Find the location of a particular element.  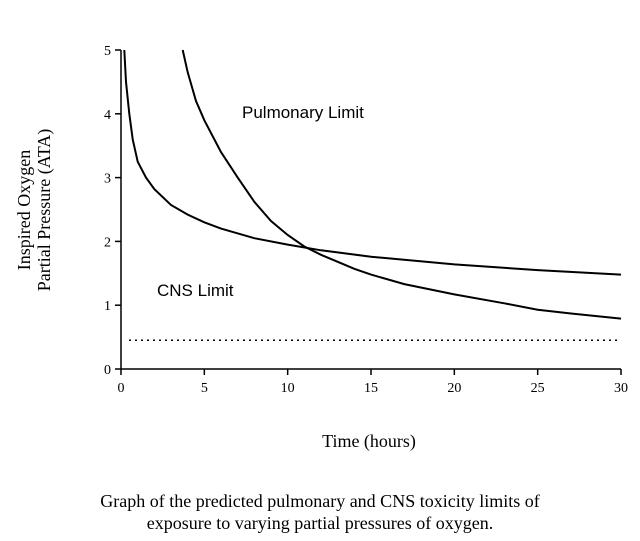

y-tick-label-3: 3 is located at coordinates (107, 179).